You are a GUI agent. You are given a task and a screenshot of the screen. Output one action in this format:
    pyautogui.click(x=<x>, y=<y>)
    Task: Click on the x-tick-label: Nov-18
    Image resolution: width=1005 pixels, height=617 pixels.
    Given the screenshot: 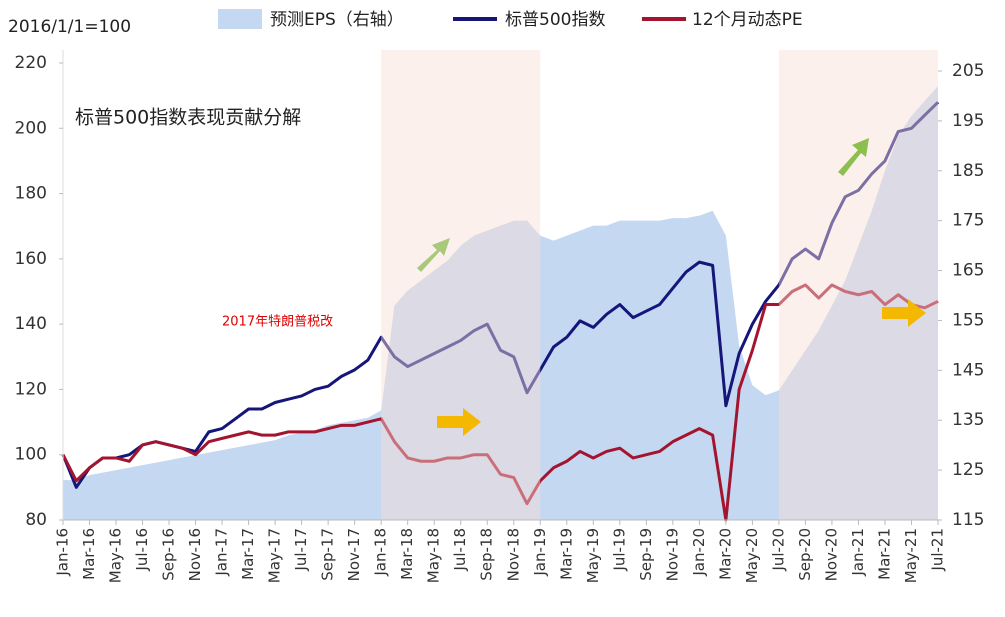 What is the action you would take?
    pyautogui.click(x=513, y=554)
    